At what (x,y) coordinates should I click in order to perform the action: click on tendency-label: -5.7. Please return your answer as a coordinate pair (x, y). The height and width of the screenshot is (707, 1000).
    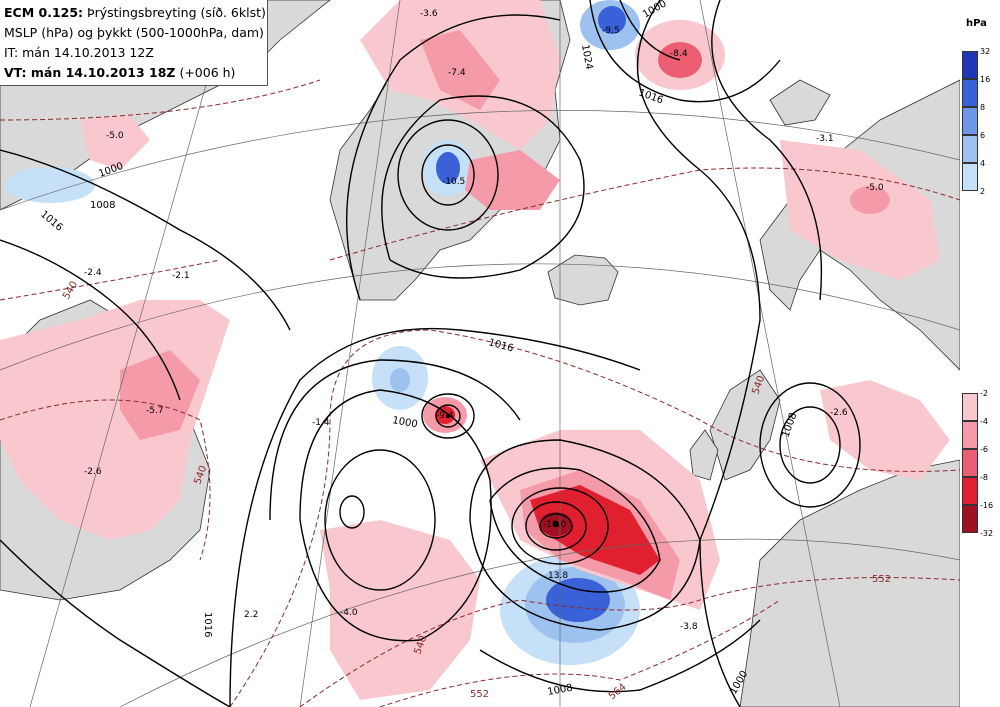
    Looking at the image, I should click on (155, 411).